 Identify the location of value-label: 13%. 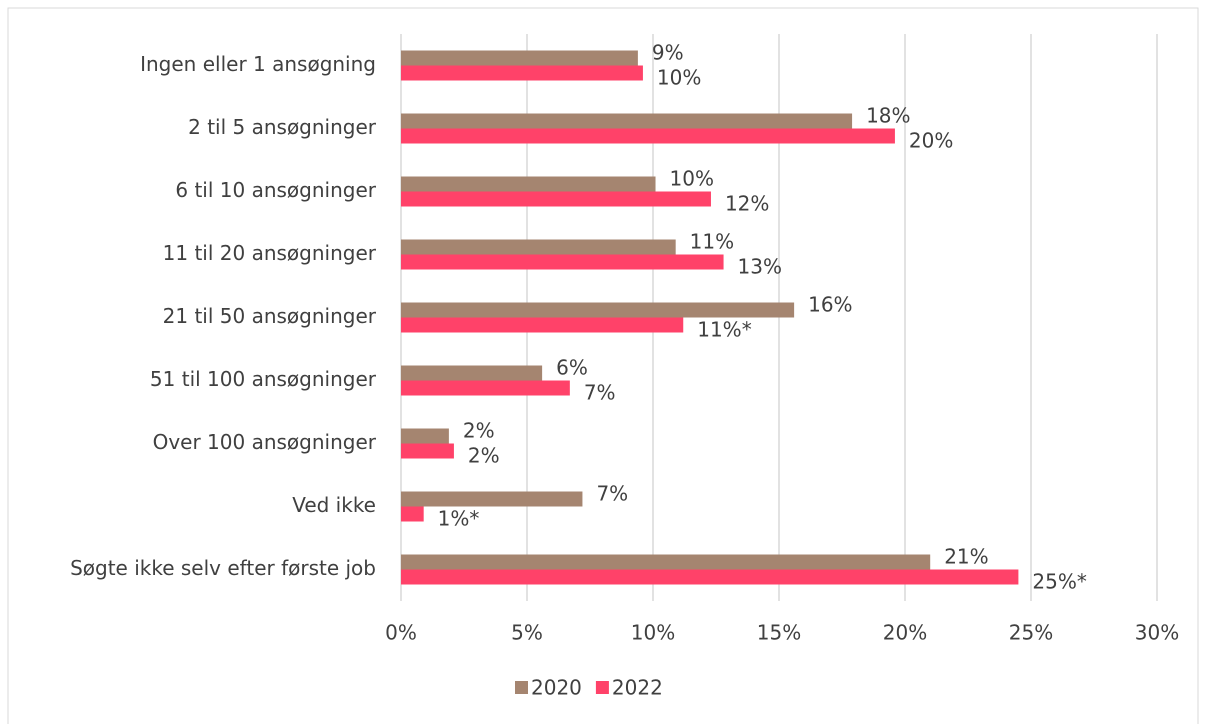
(760, 267).